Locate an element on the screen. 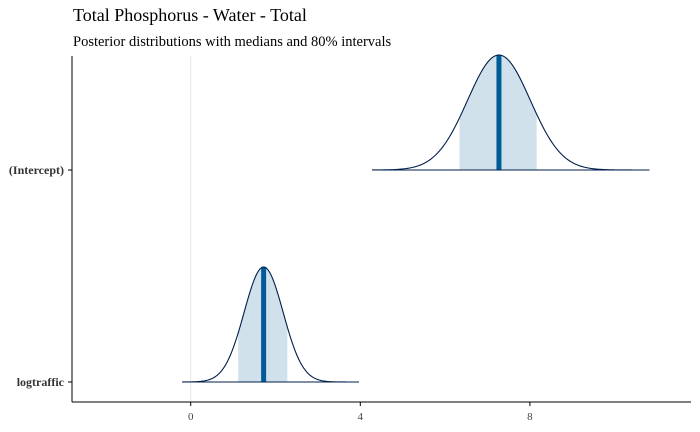 Image resolution: width=700 pixels, height=432 pixels. y-tick-label-logtraffic: logtraffic is located at coordinates (41, 382).